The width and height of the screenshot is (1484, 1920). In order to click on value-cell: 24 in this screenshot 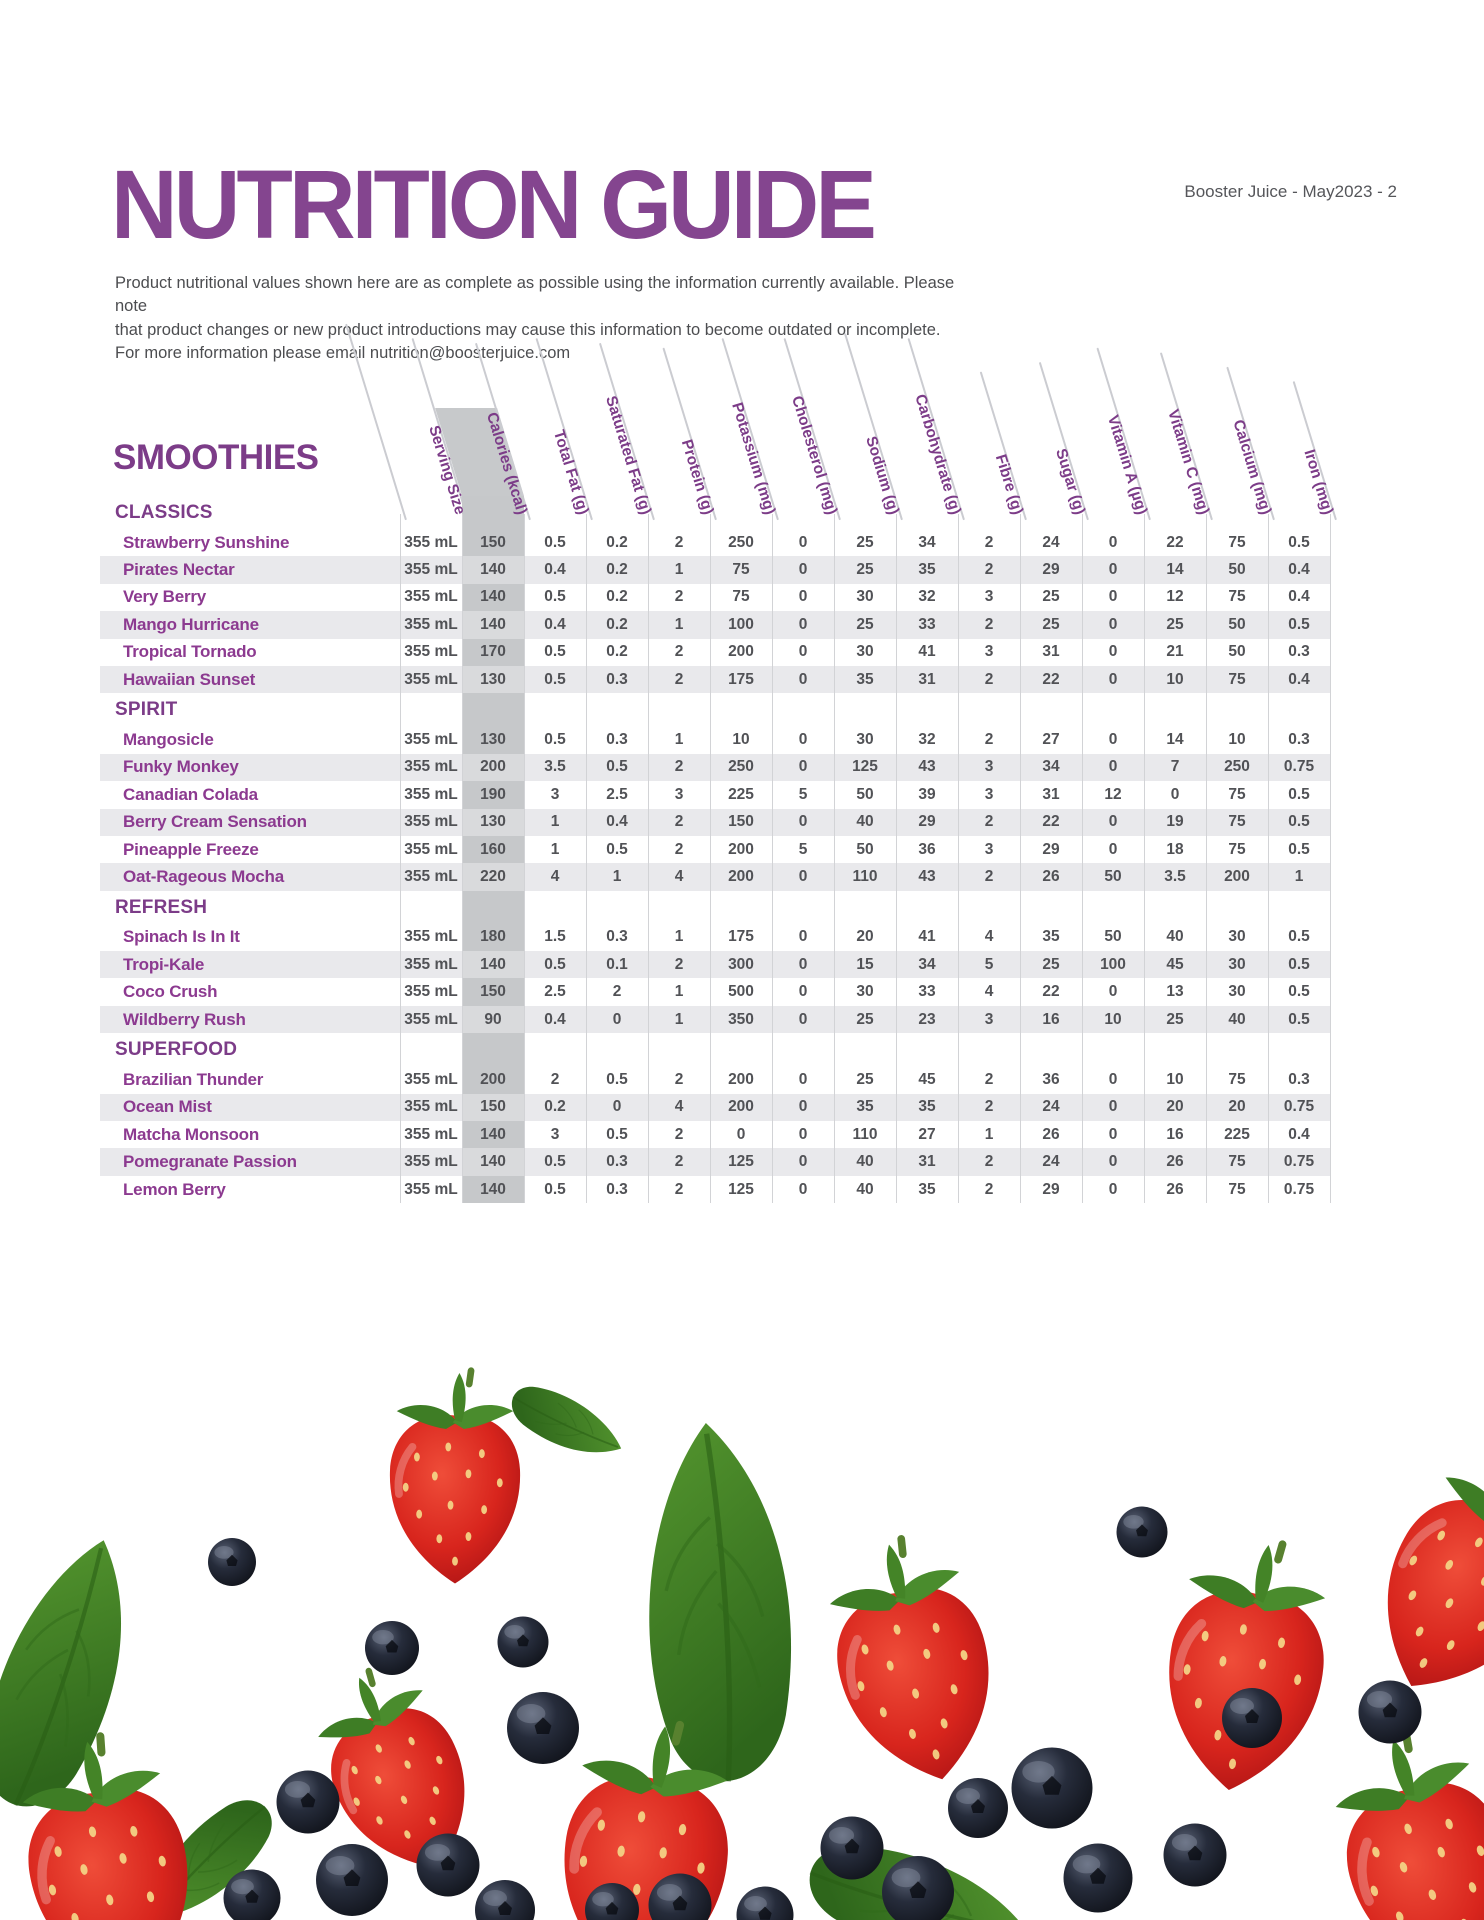, I will do `click(1051, 542)`.